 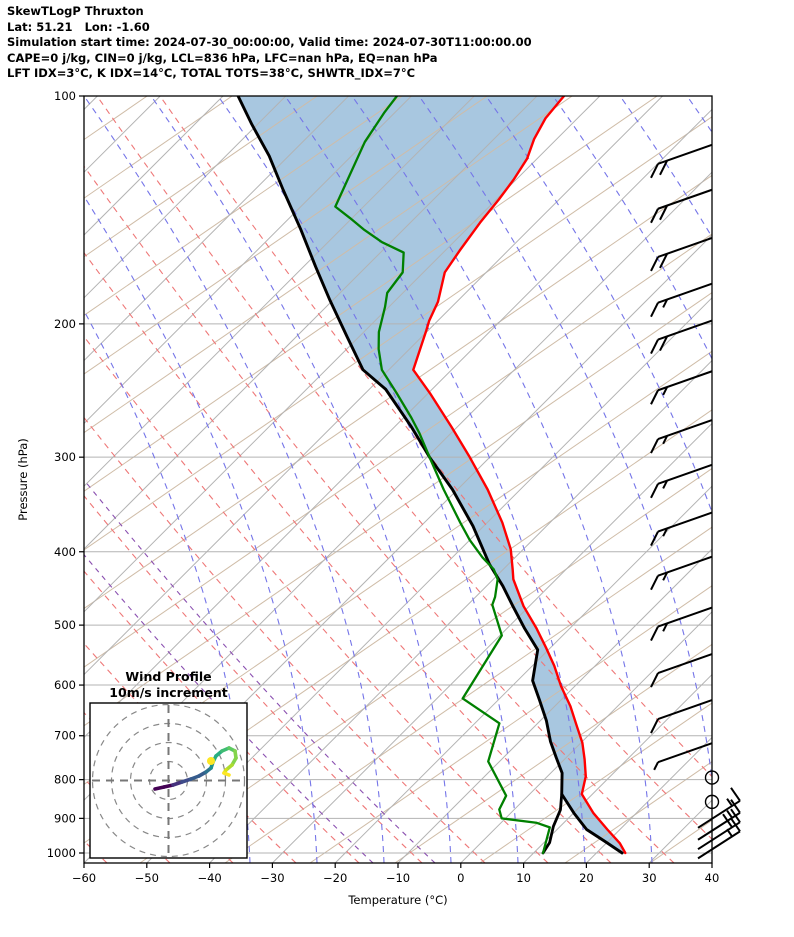 I want to click on lat-lon-line: Lat: 51.21 Lon: -1.60, so click(x=78, y=26).